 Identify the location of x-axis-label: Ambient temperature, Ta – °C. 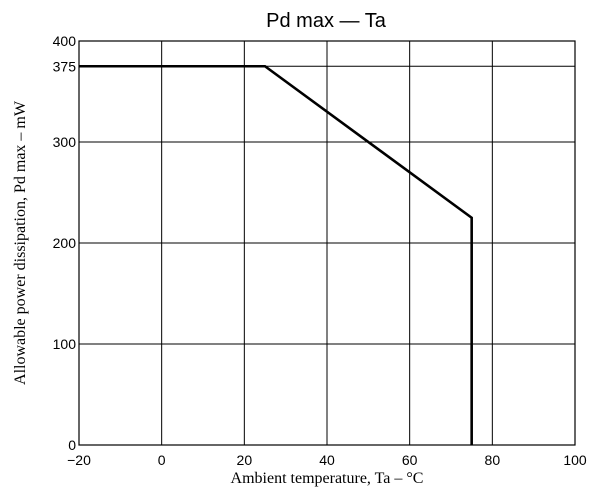
(327, 478).